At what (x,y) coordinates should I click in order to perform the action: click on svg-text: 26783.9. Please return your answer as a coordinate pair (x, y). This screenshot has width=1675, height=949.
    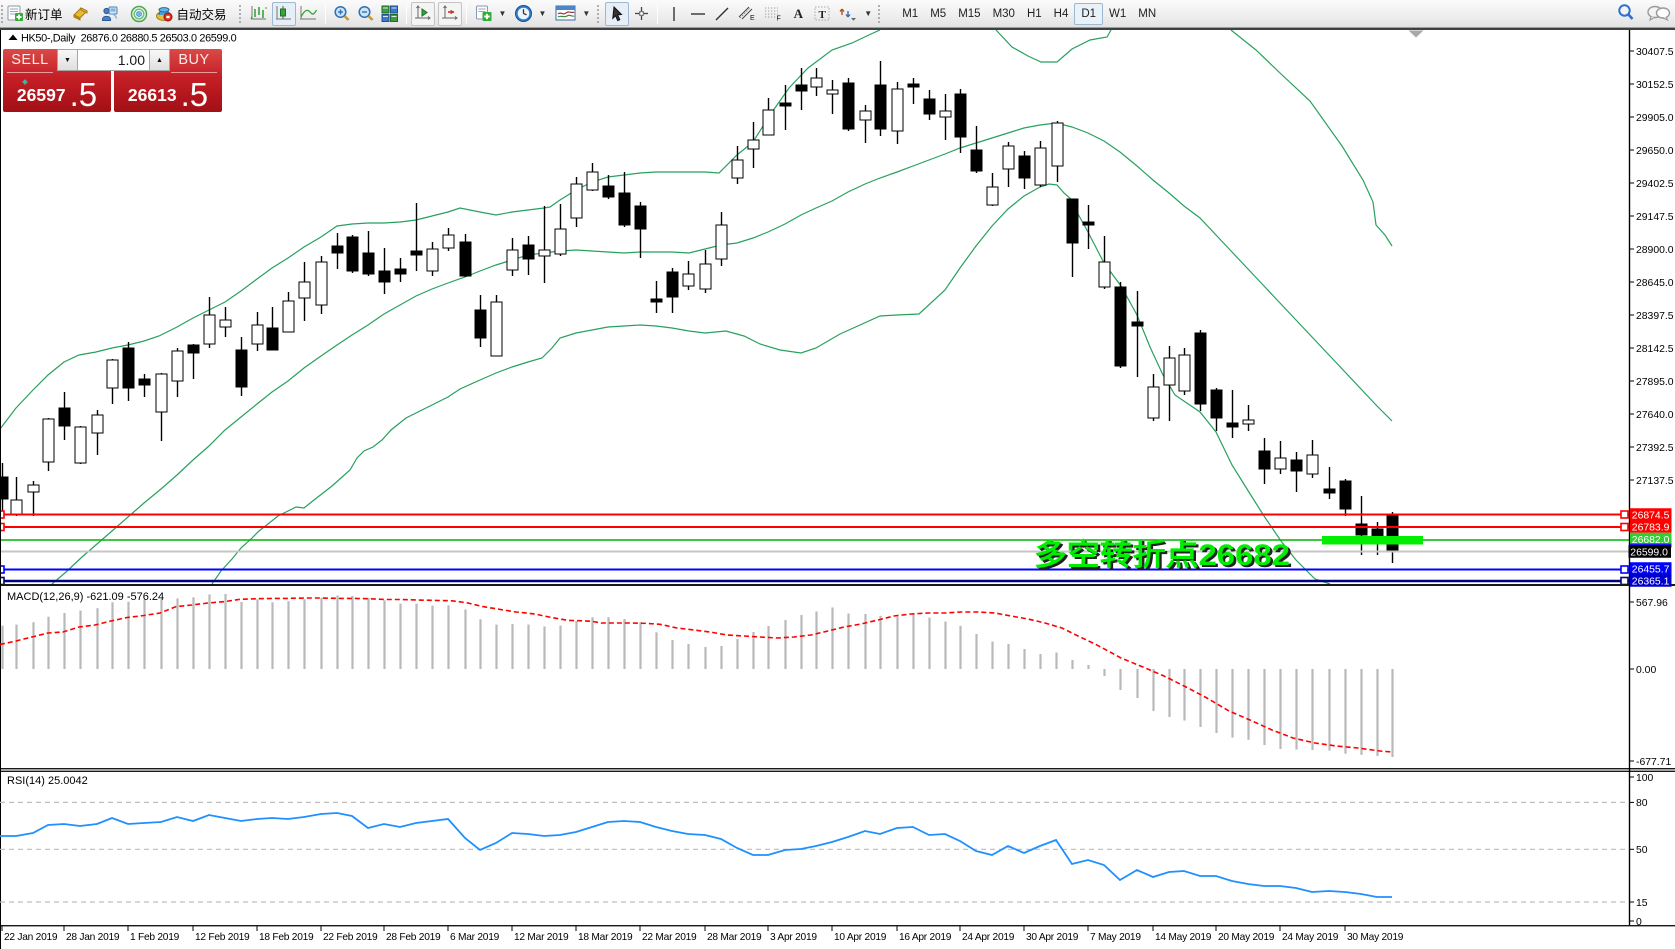
    Looking at the image, I should click on (1651, 527).